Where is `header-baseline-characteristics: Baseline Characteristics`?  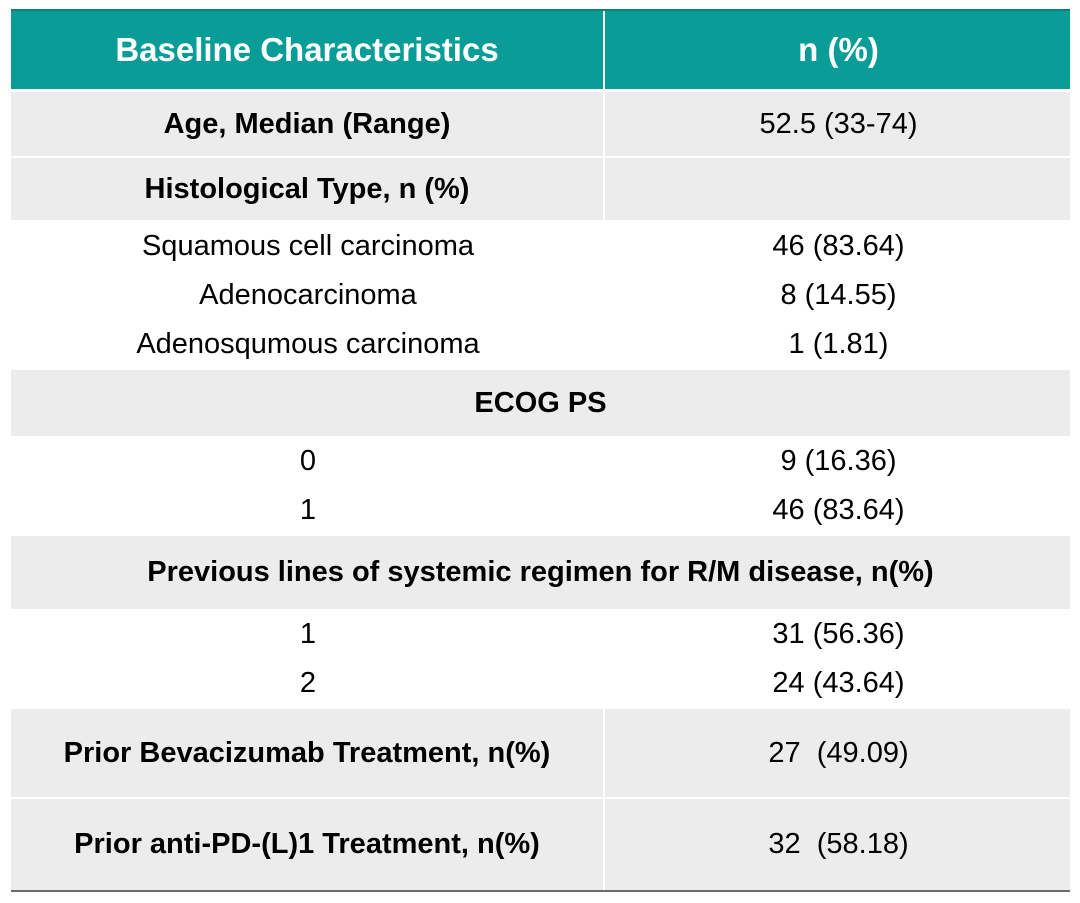
header-baseline-characteristics: Baseline Characteristics is located at coordinates (308, 50).